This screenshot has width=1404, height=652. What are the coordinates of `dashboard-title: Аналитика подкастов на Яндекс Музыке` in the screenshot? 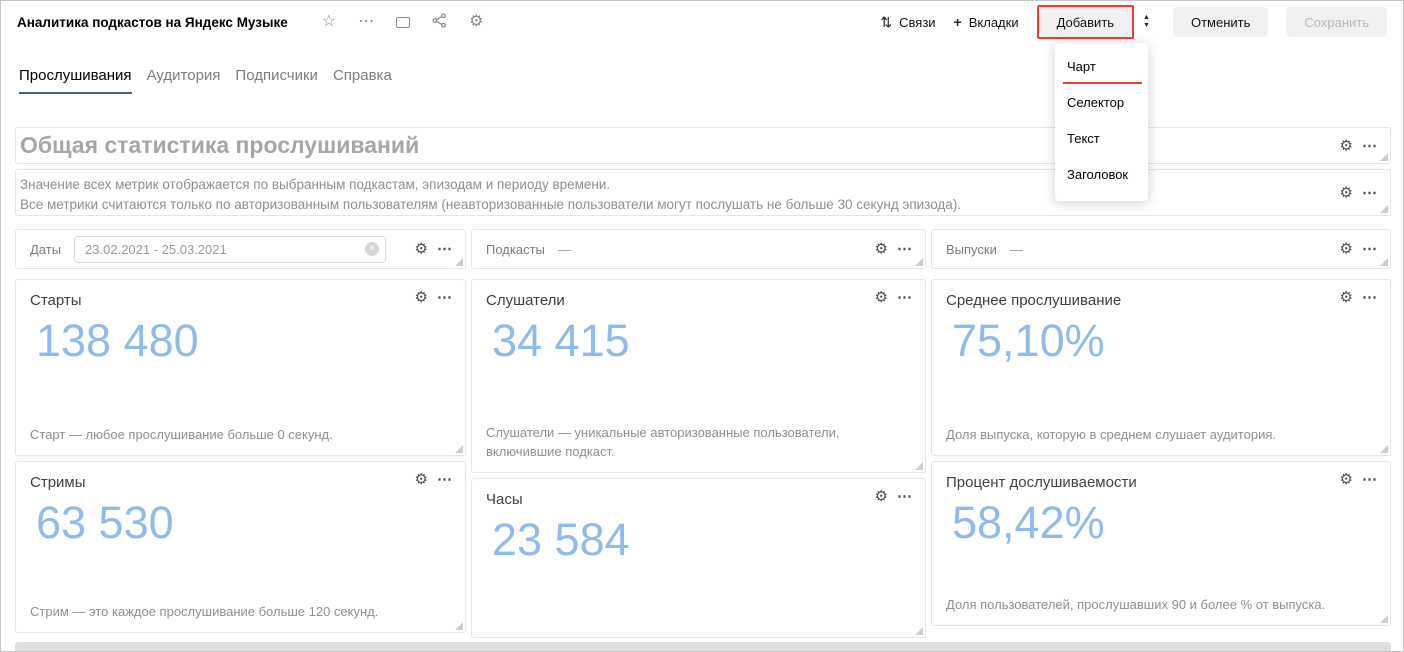 It's located at (152, 22).